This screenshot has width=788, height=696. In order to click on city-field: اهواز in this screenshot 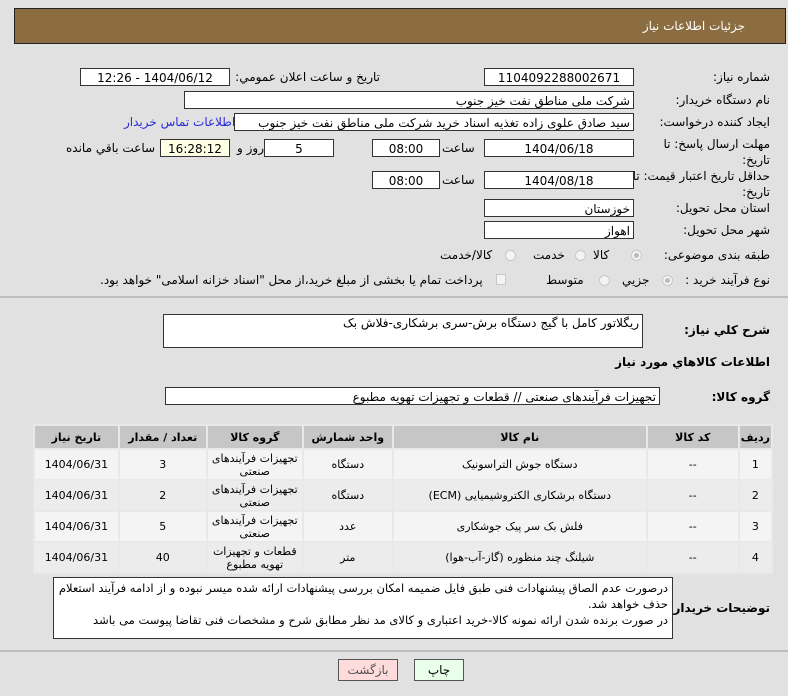, I will do `click(559, 230)`.